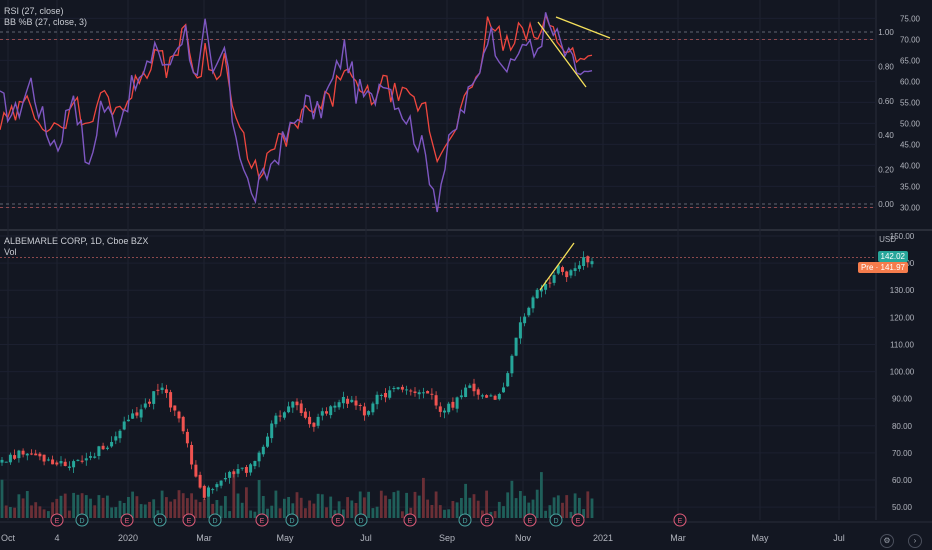 Image resolution: width=932 pixels, height=550 pixels. What do you see at coordinates (910, 60) in the screenshot?
I see `rsi-tick-label: 65.00` at bounding box center [910, 60].